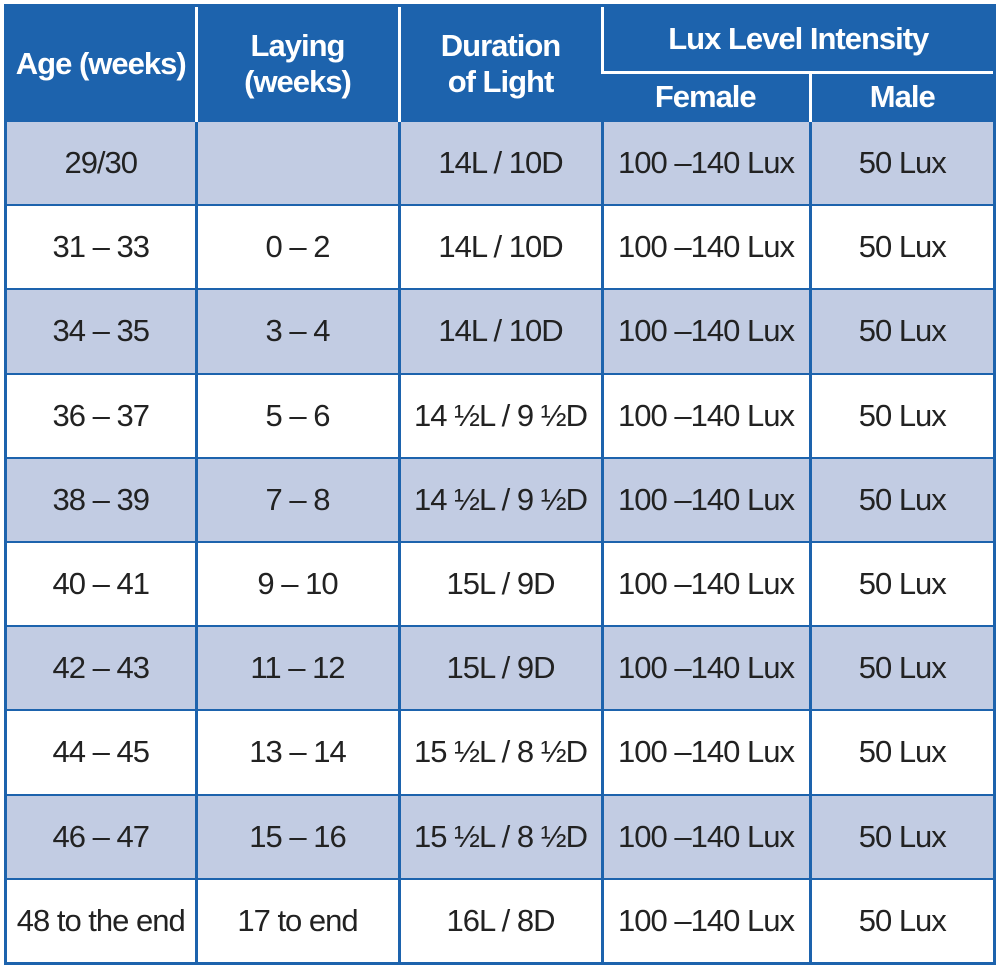  I want to click on table-row: 31 – 33 0 – 2 14L / 10D 100 –140 Lux 50 Lux, so click(500, 247).